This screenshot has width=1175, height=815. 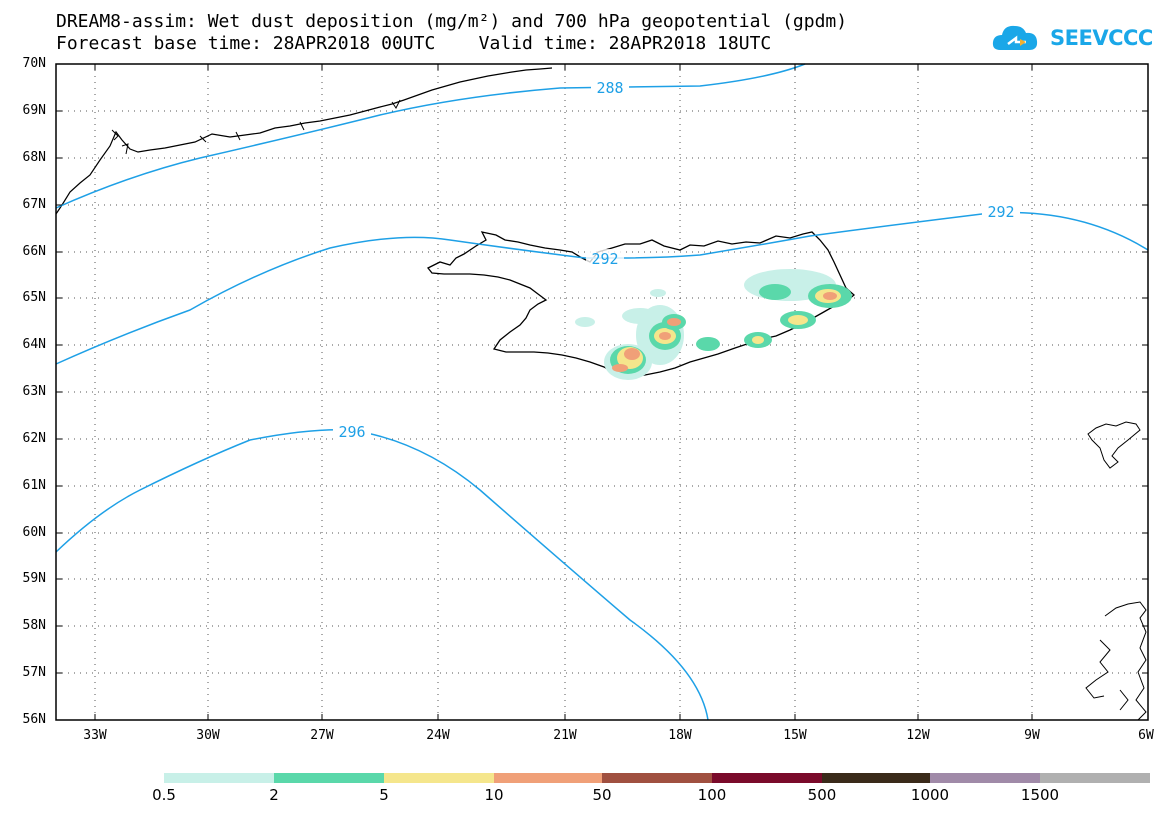 I want to click on lon-label: 27W, so click(x=322, y=735).